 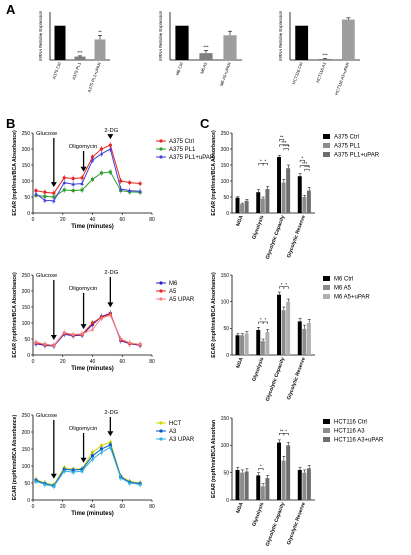 I want to click on y-axis-label: mRNA Relative Expression, so click(x=280, y=35).